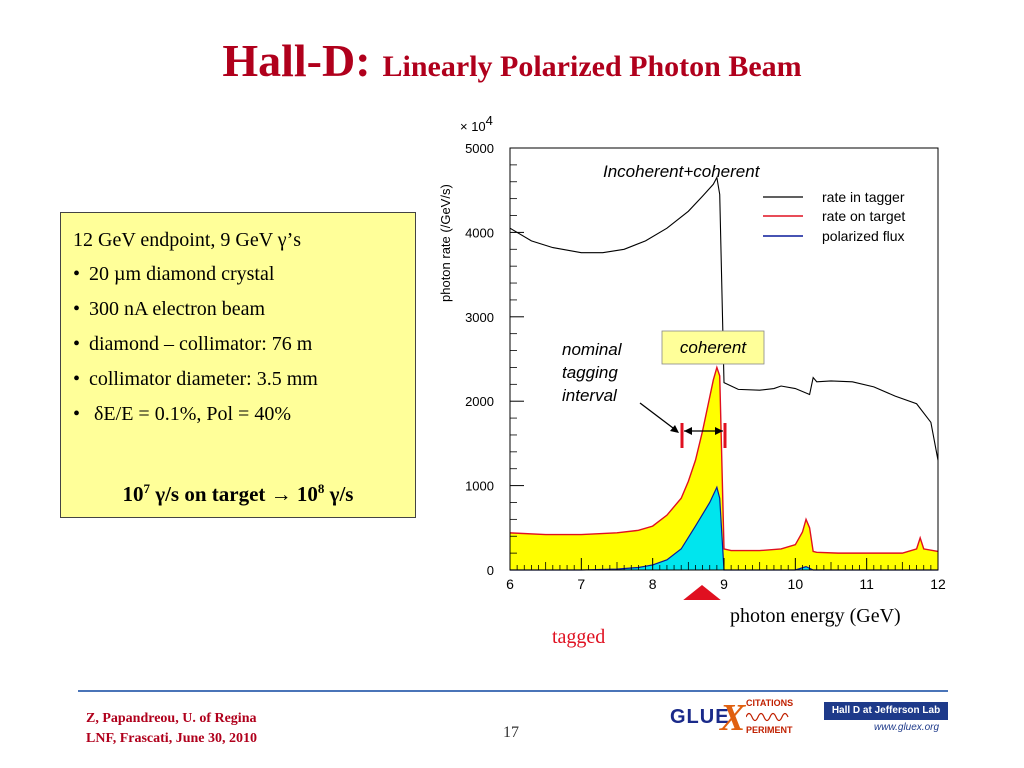 Image resolution: width=1024 pixels, height=768 pixels. What do you see at coordinates (476, 123) in the screenshot?
I see `y-multiplier: × 10⁴` at bounding box center [476, 123].